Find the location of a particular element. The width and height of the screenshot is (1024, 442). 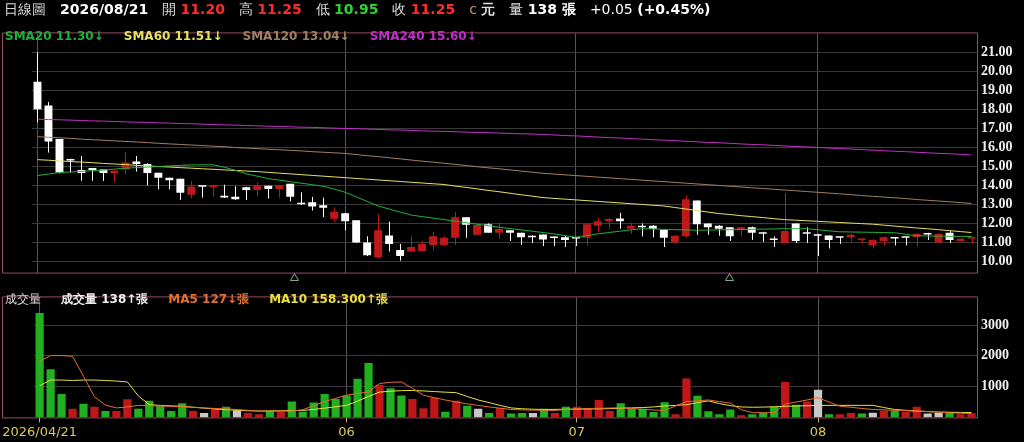

text: 高 11.25 is located at coordinates (270, 9).